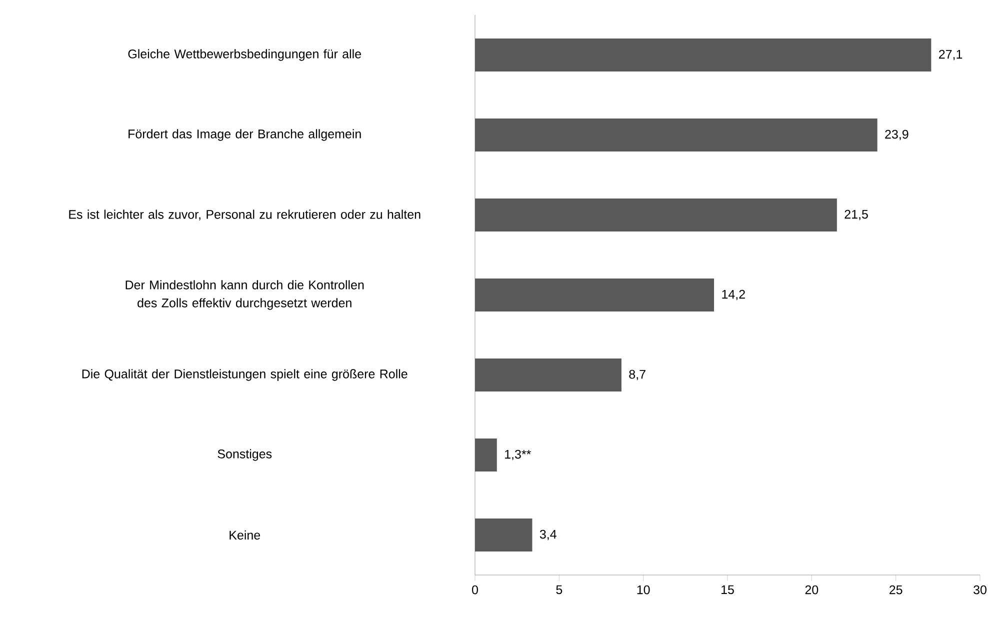 The image size is (1000, 624). I want to click on y-tick-label: Fördert das Image der Branche allgemein, so click(244, 135).